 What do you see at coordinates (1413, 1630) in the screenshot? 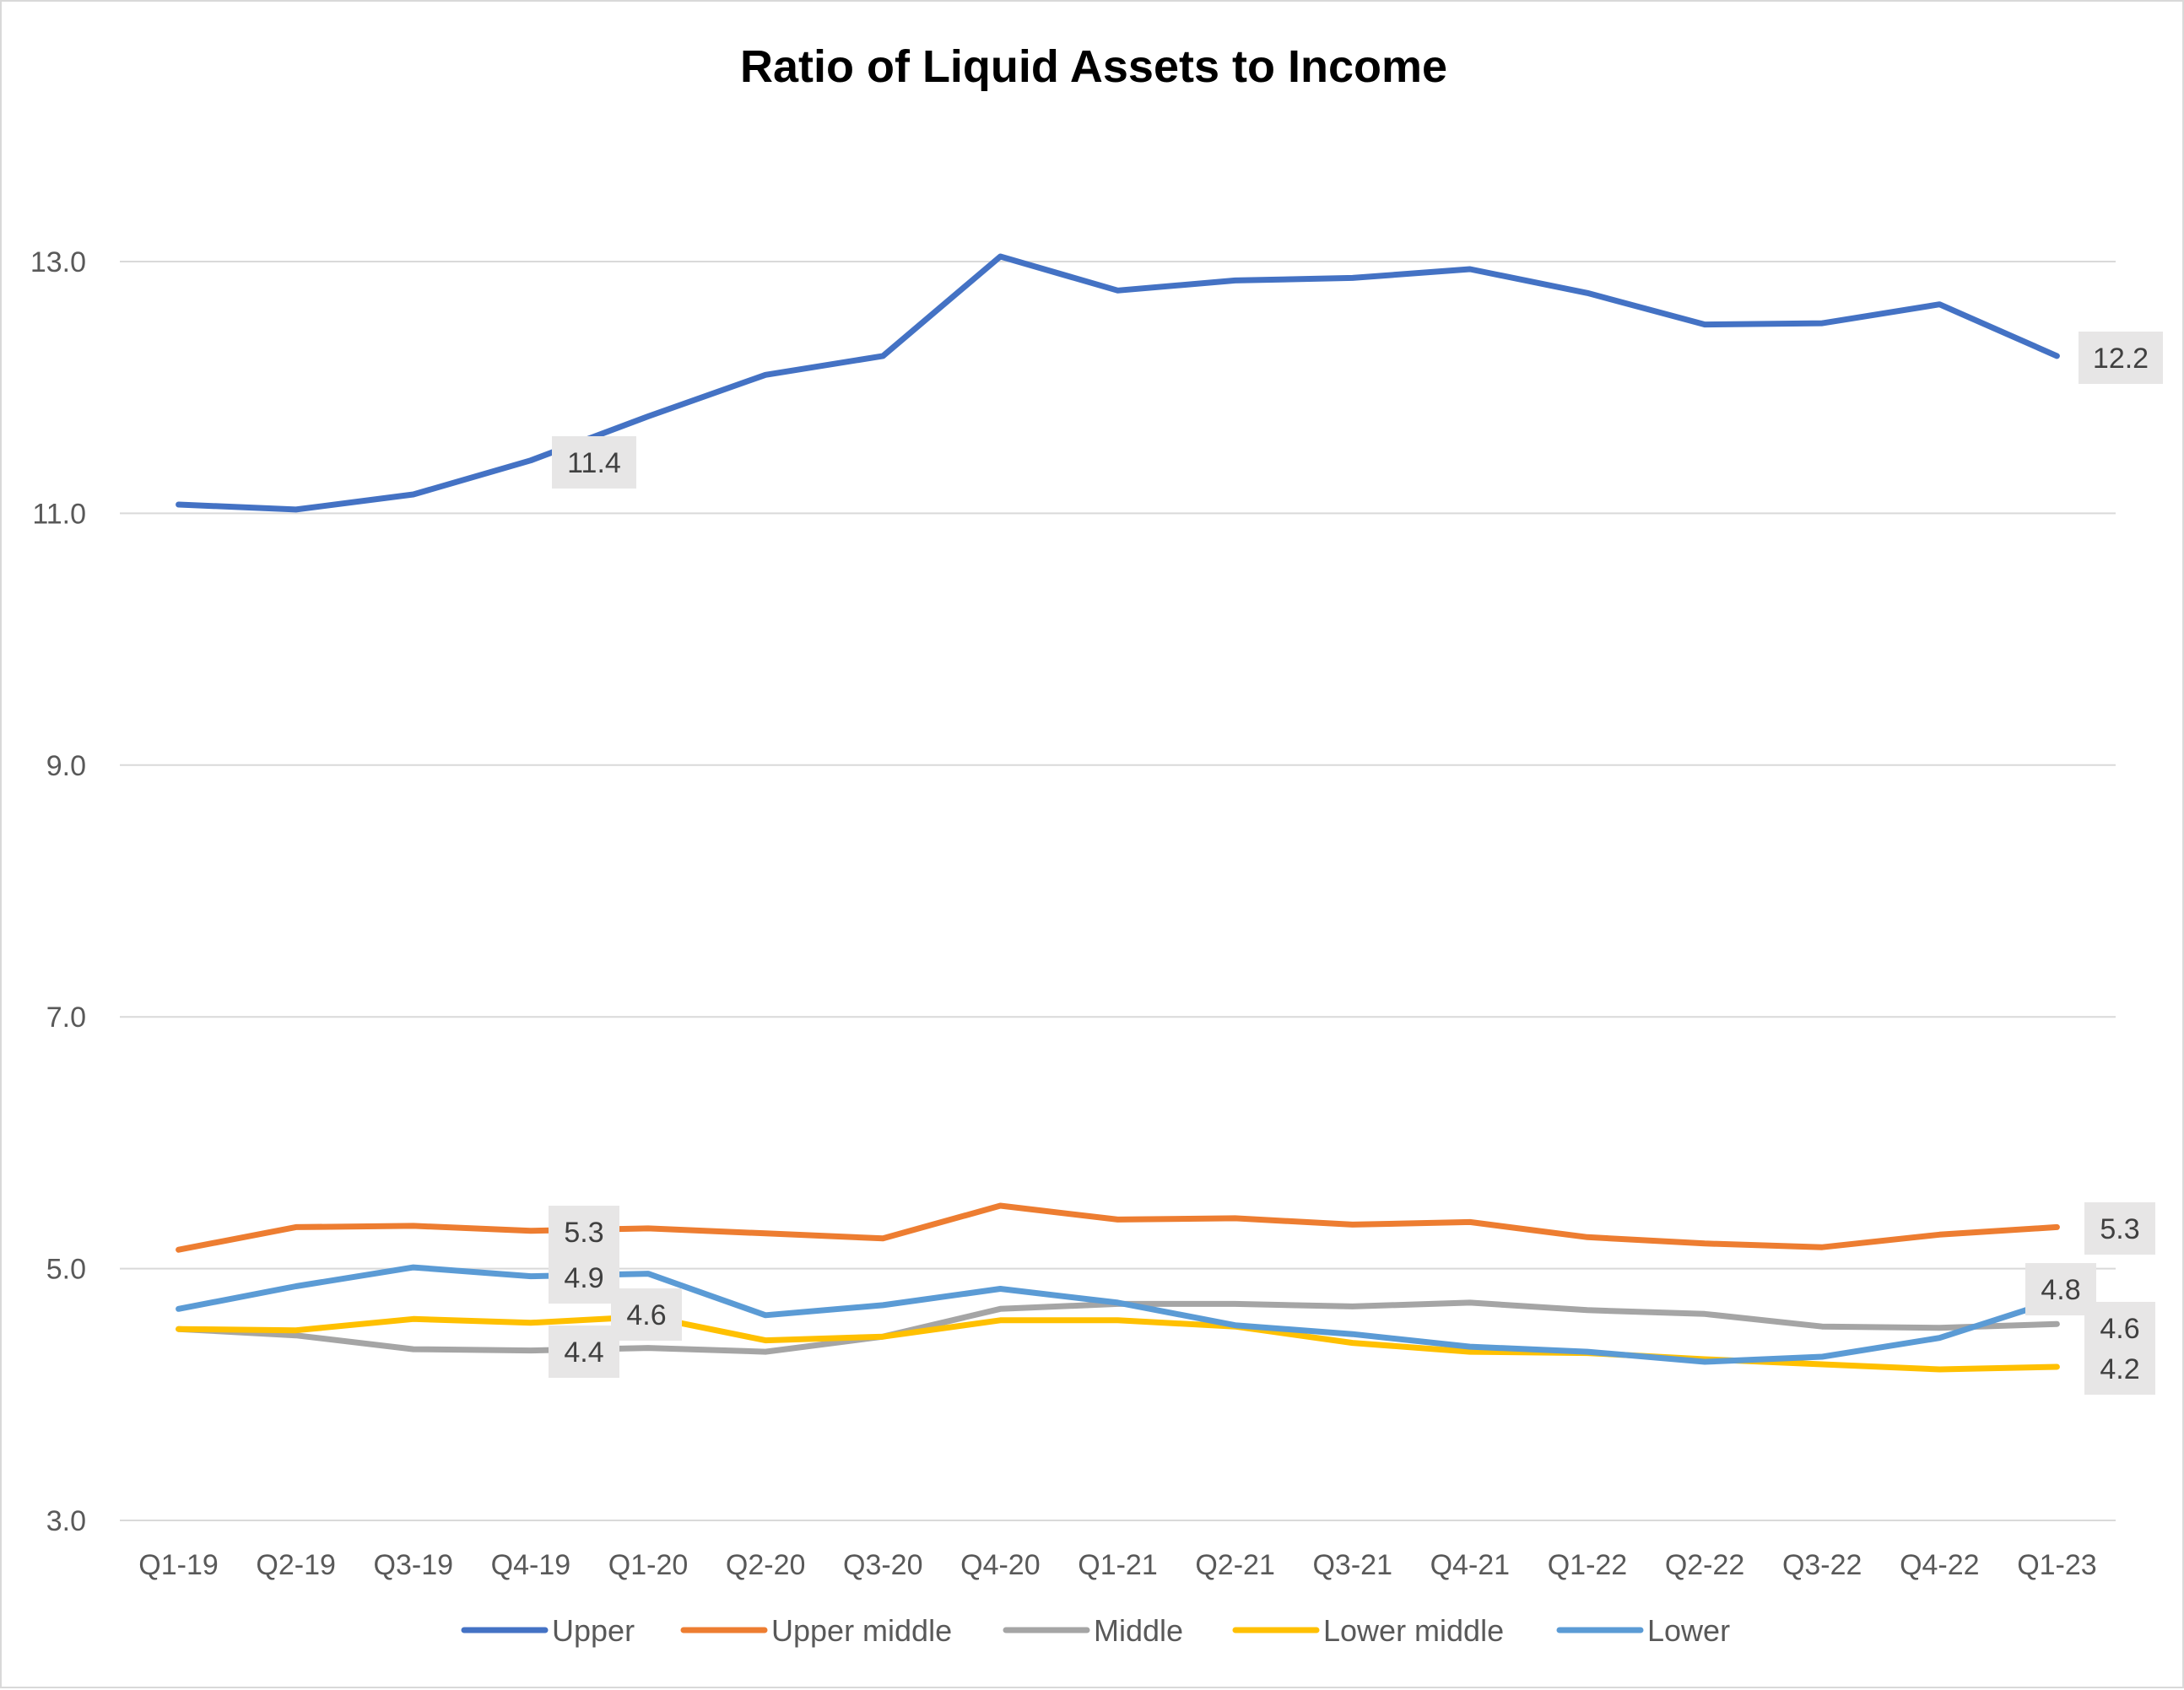
I see `legend-label: Lower middle` at bounding box center [1413, 1630].